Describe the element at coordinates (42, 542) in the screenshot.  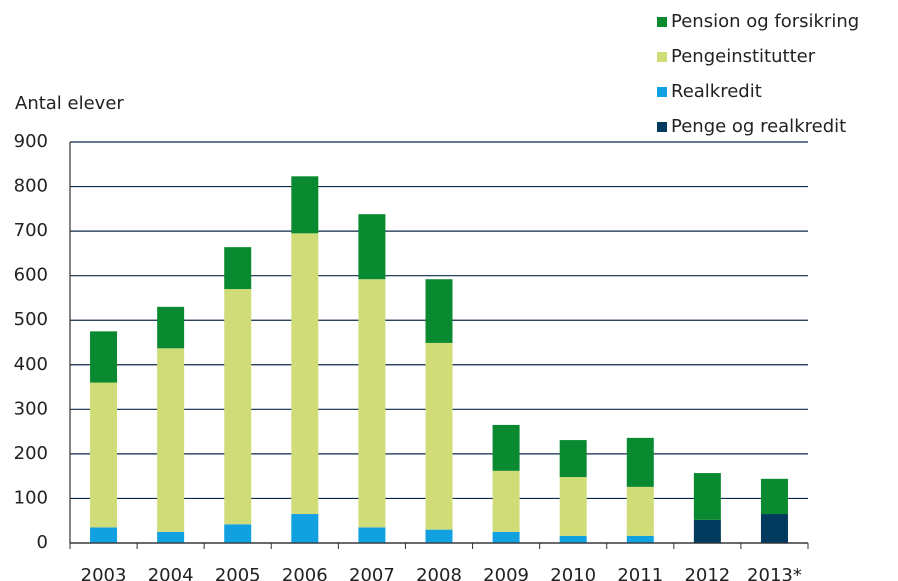
I see `y-tick-label: 0` at that location.